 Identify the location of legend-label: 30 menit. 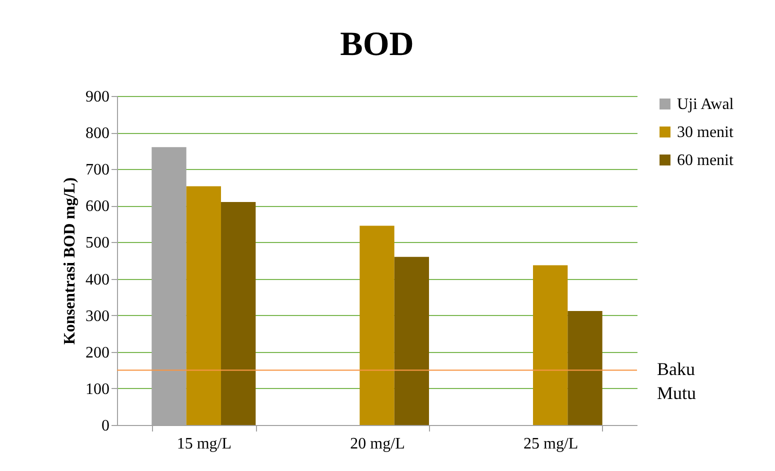
(705, 132).